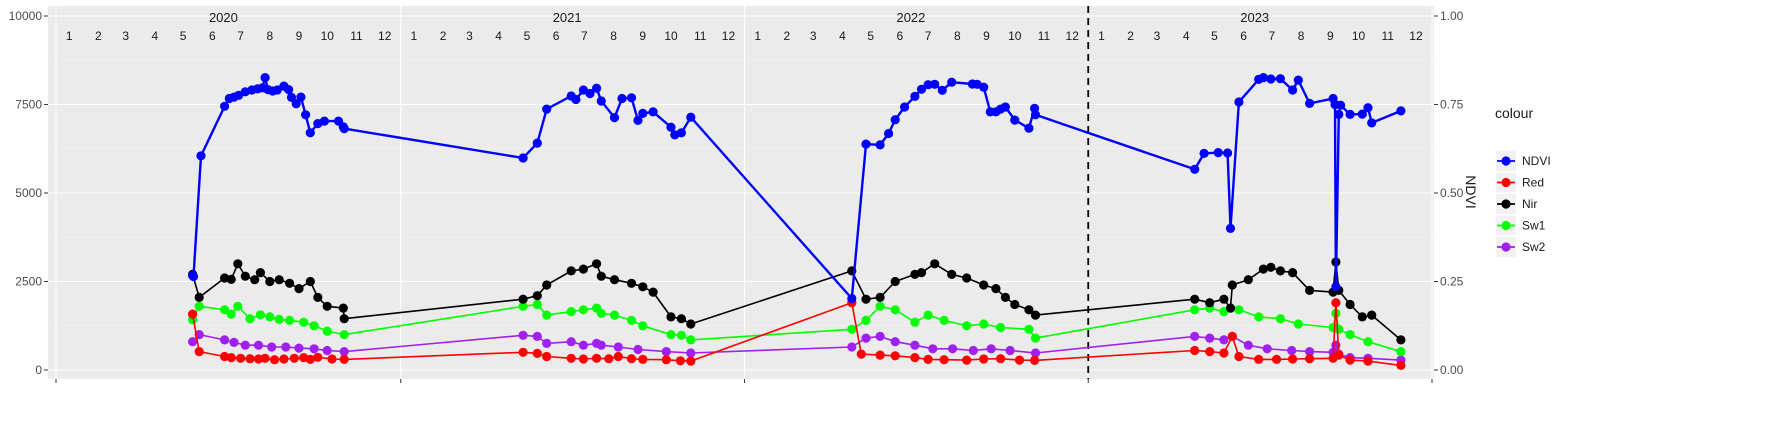  I want to click on month-label: 8, so click(1301, 36).